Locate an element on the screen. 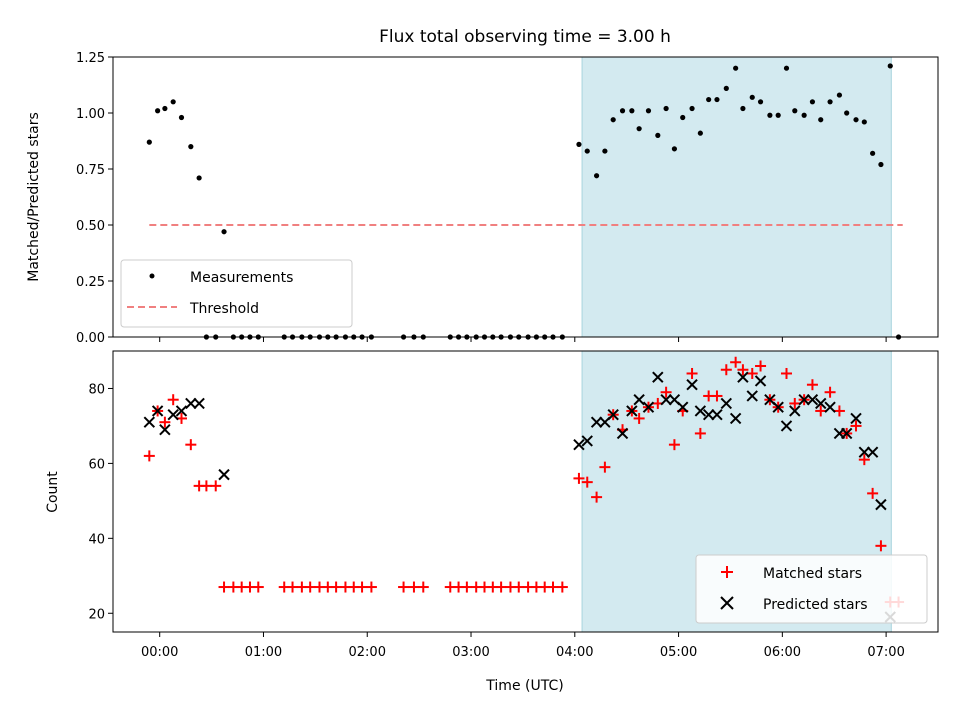  top-y-tick-label: 0.00 is located at coordinates (90, 338).